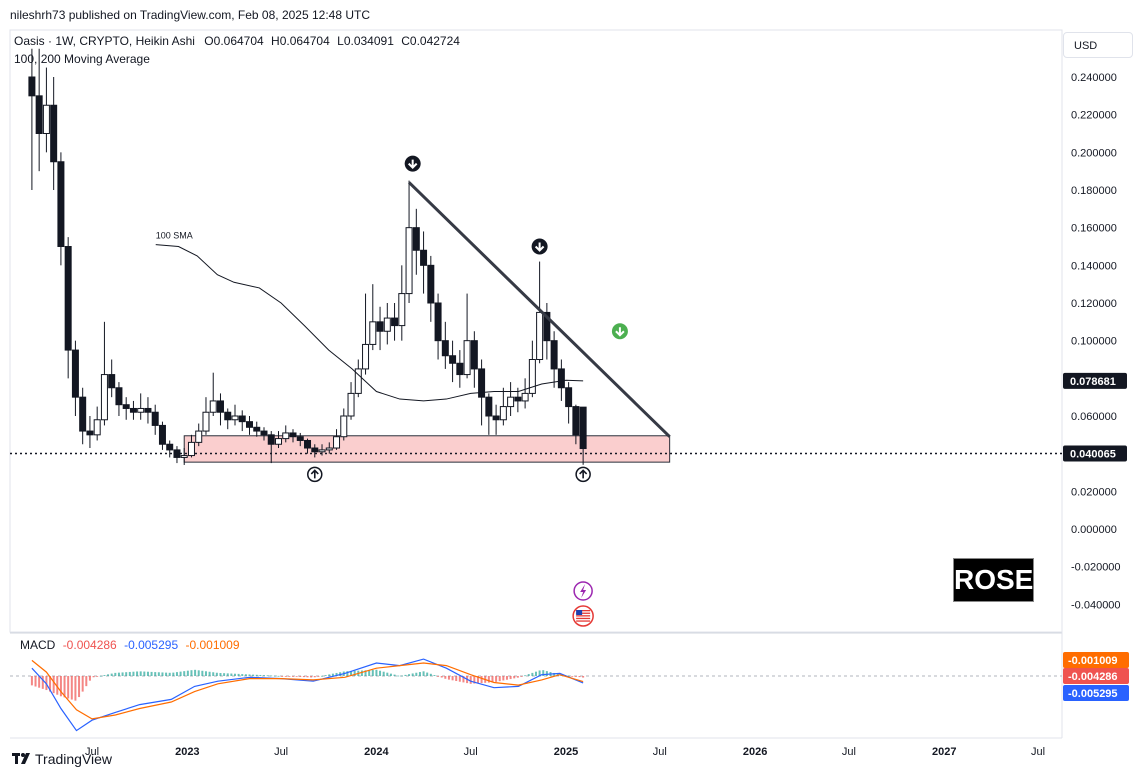  What do you see at coordinates (434, 41) in the screenshot?
I see `ohlc-c: 0.042724` at bounding box center [434, 41].